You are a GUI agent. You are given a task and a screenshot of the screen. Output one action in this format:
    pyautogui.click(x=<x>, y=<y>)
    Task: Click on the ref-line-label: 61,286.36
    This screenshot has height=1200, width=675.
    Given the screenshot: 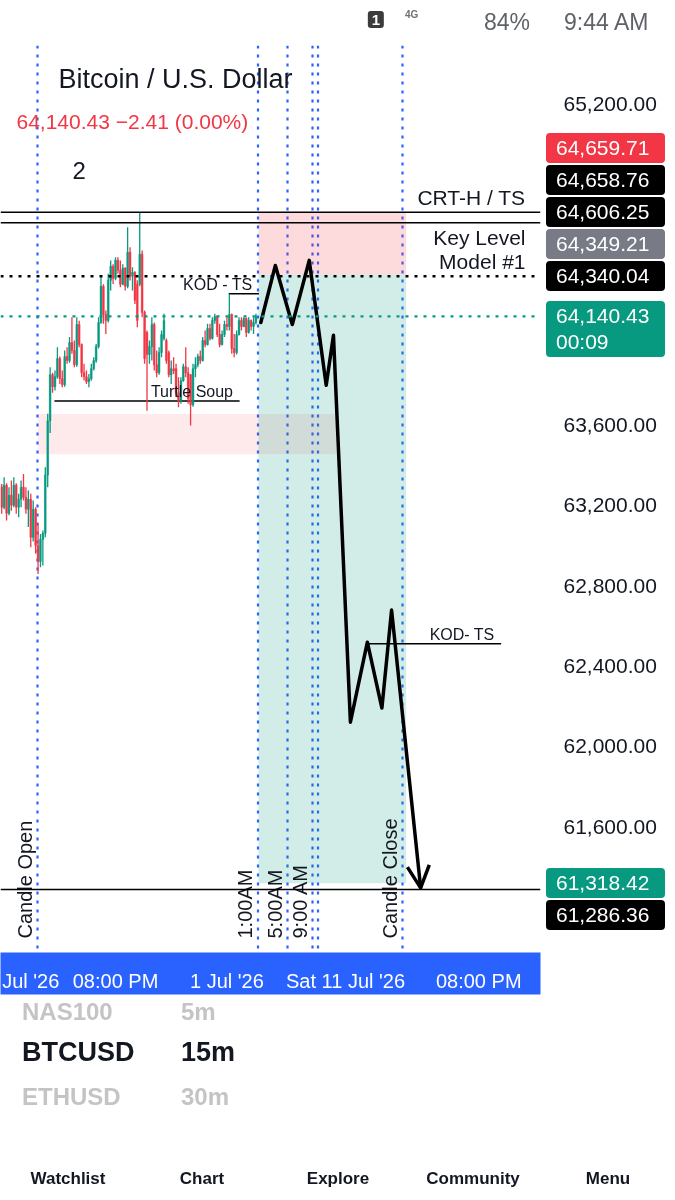 What is the action you would take?
    pyautogui.click(x=605, y=914)
    